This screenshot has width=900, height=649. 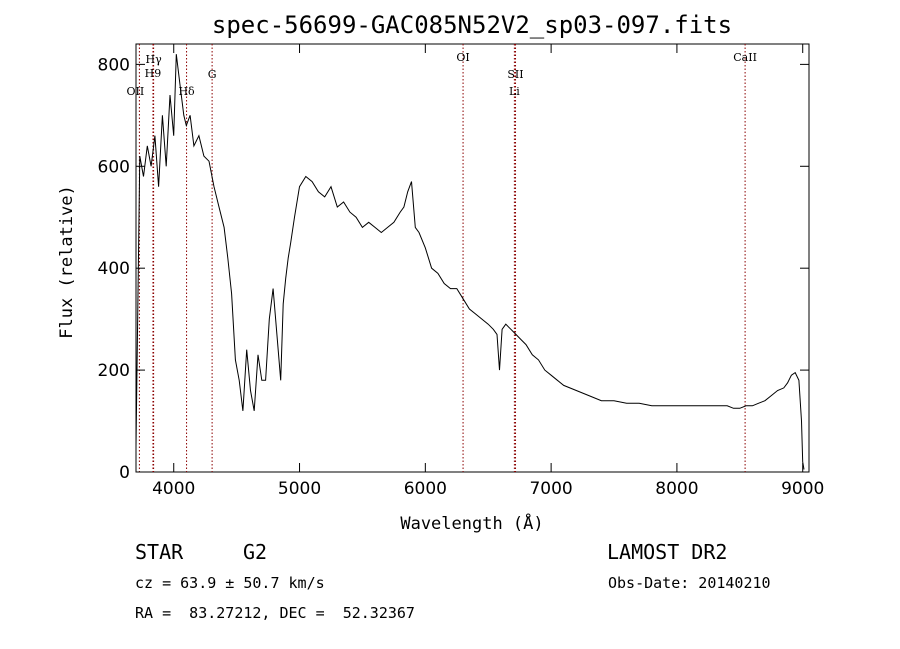 I want to click on x-tick-label: 5000, so click(x=299, y=489).